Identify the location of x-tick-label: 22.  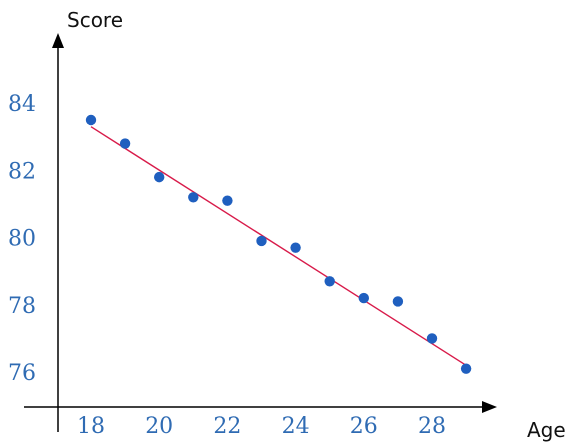
(227, 426).